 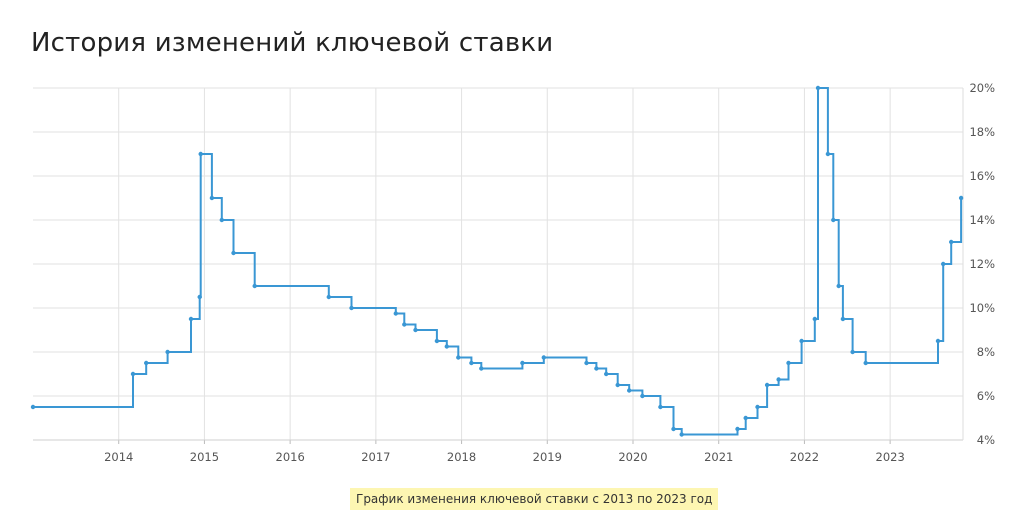 I want to click on y-tick-label: 12%, so click(x=982, y=264).